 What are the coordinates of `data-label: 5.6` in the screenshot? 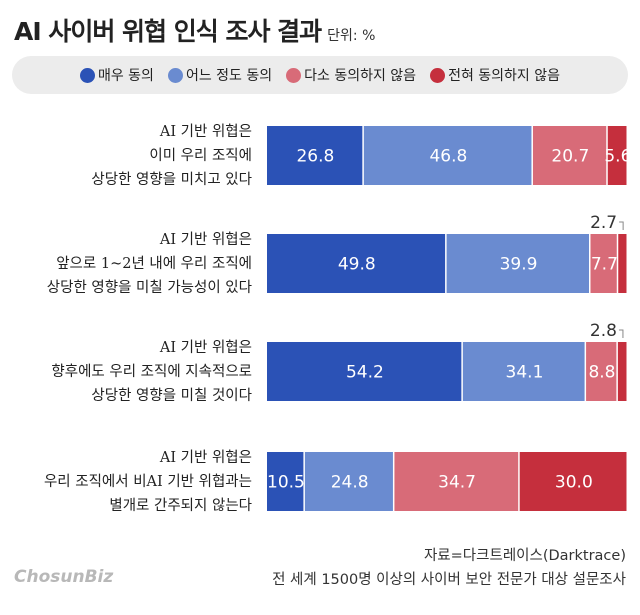 It's located at (617, 157).